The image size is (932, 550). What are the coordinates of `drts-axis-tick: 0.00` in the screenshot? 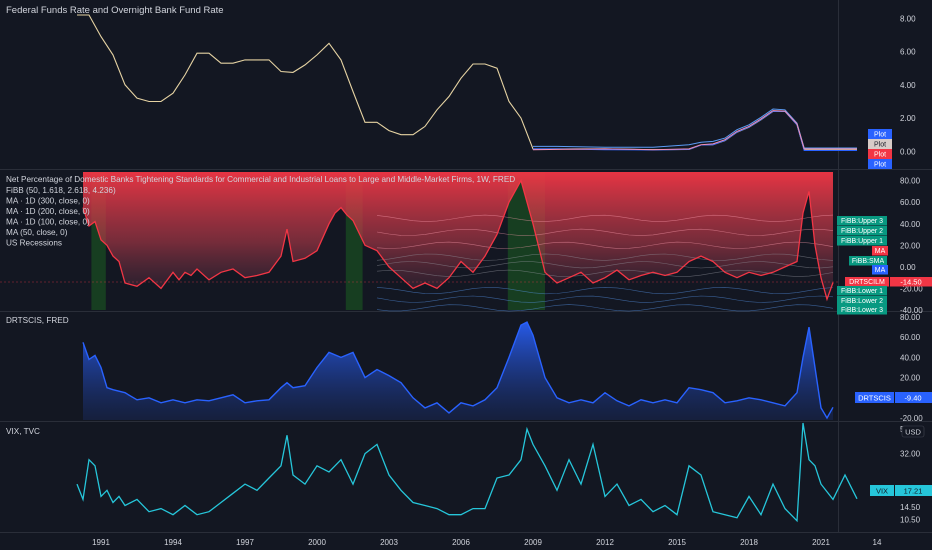 It's located at (908, 267).